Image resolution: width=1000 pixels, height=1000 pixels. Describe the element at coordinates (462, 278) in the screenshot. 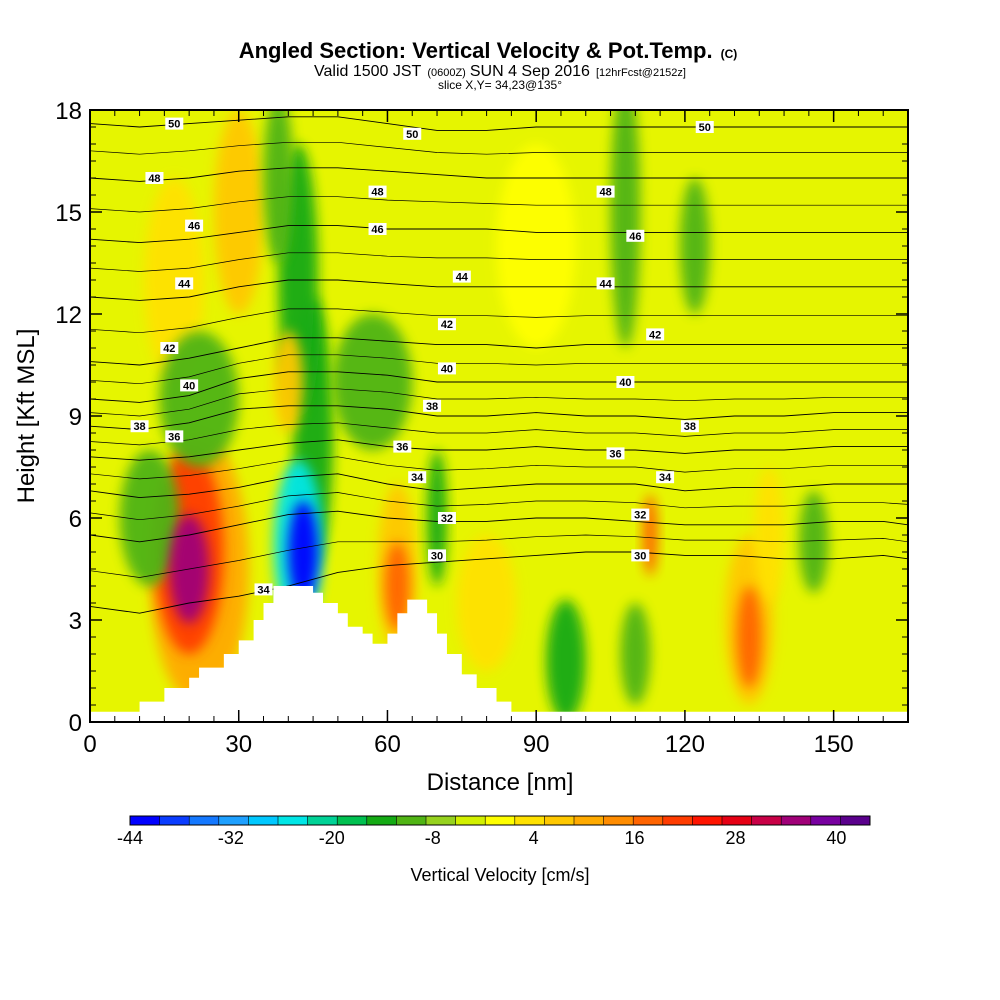

I see `contour-label-text: 44` at that location.